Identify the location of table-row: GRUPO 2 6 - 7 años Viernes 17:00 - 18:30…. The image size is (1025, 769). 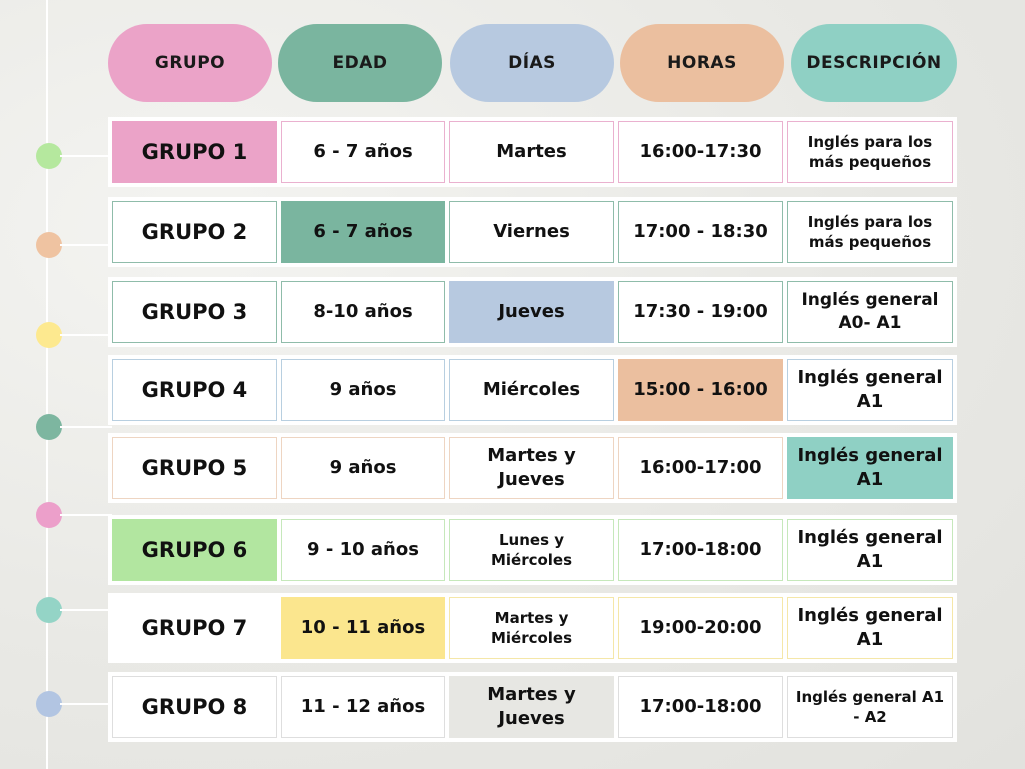
(532, 232).